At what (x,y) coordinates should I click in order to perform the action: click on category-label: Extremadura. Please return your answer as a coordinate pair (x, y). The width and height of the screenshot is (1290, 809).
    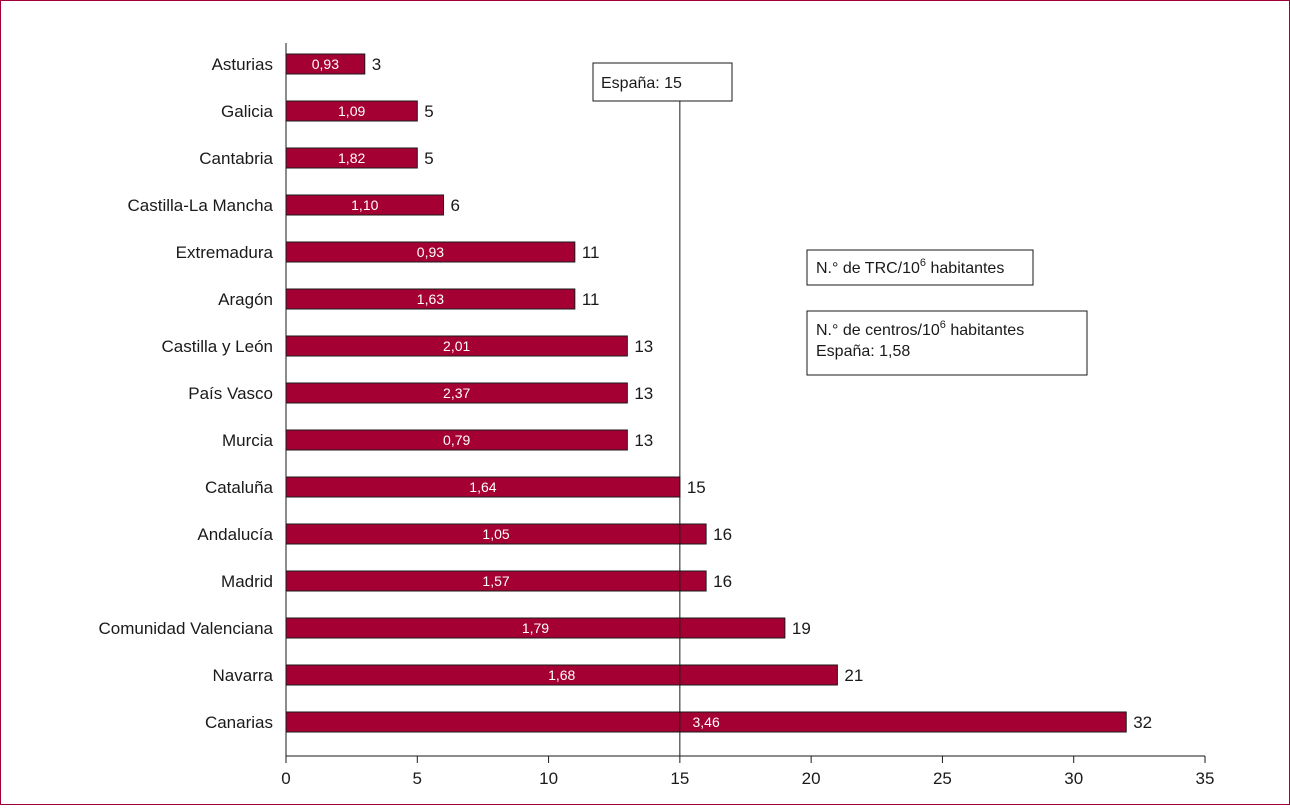
    Looking at the image, I should click on (225, 252).